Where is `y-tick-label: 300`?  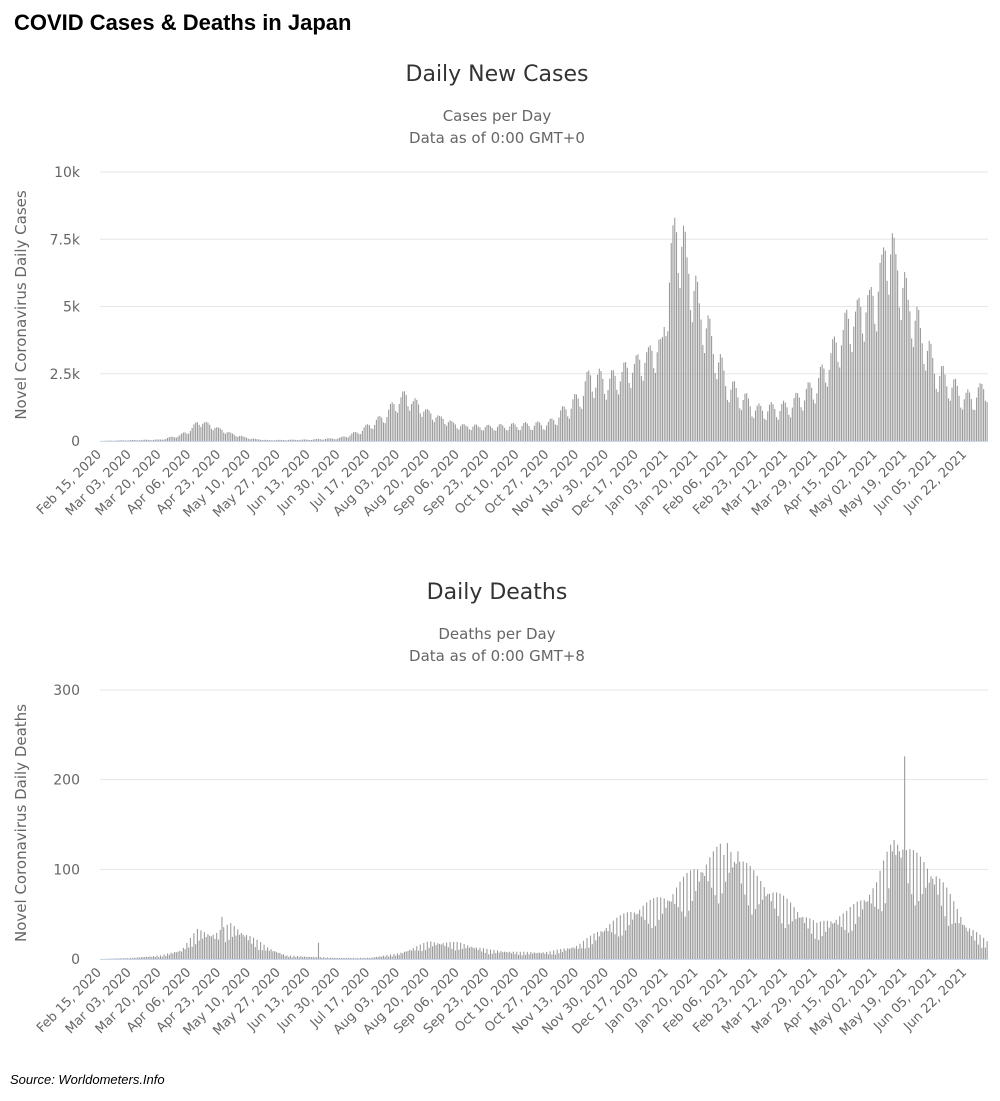
y-tick-label: 300 is located at coordinates (66, 691).